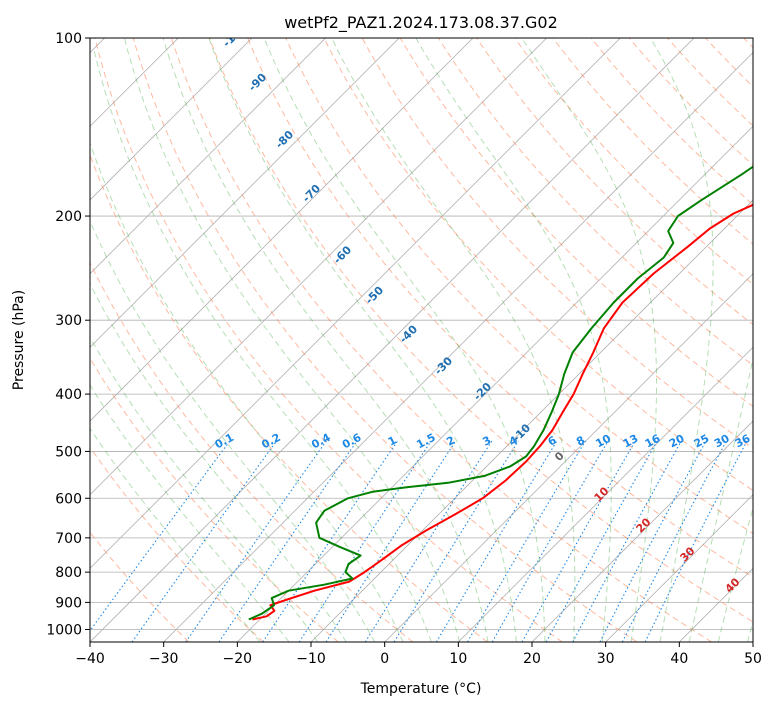  What do you see at coordinates (234, 35) in the screenshot?
I see `dry-adiabat-label: -100` at bounding box center [234, 35].